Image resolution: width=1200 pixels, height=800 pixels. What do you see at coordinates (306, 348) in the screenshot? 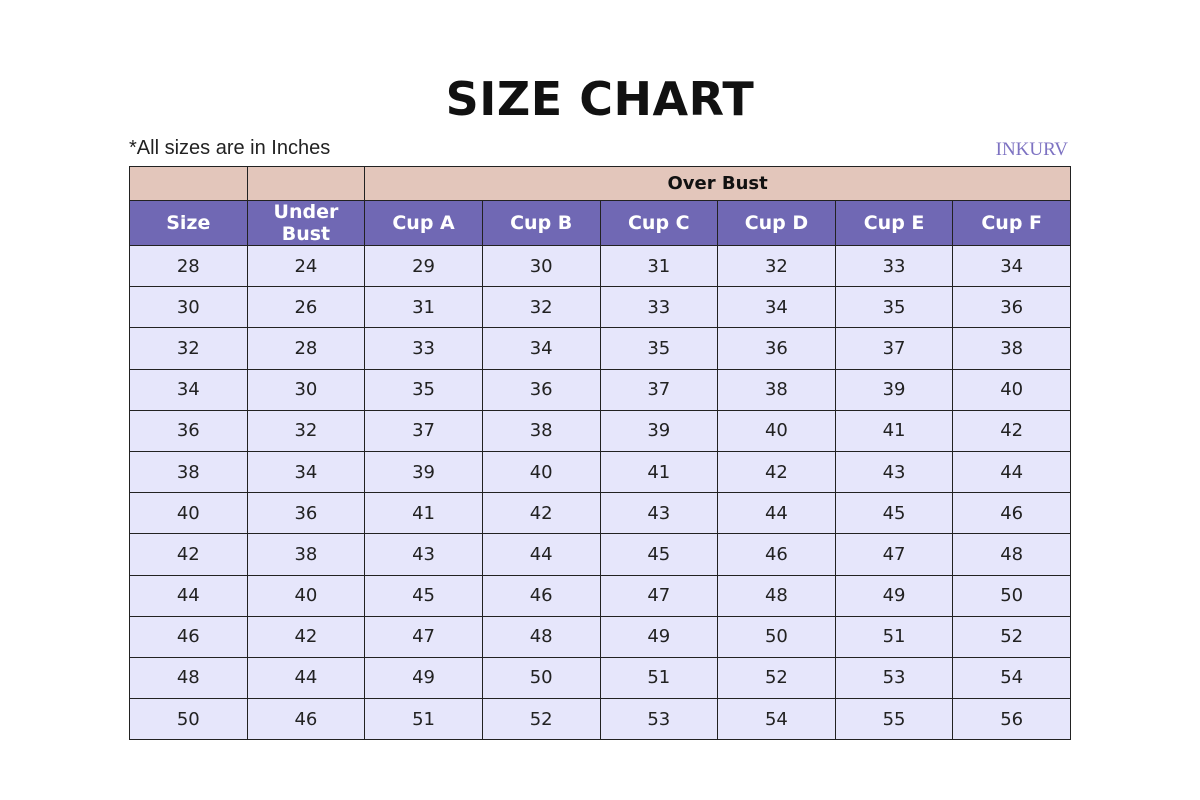
I see `table-cell: 28` at bounding box center [306, 348].